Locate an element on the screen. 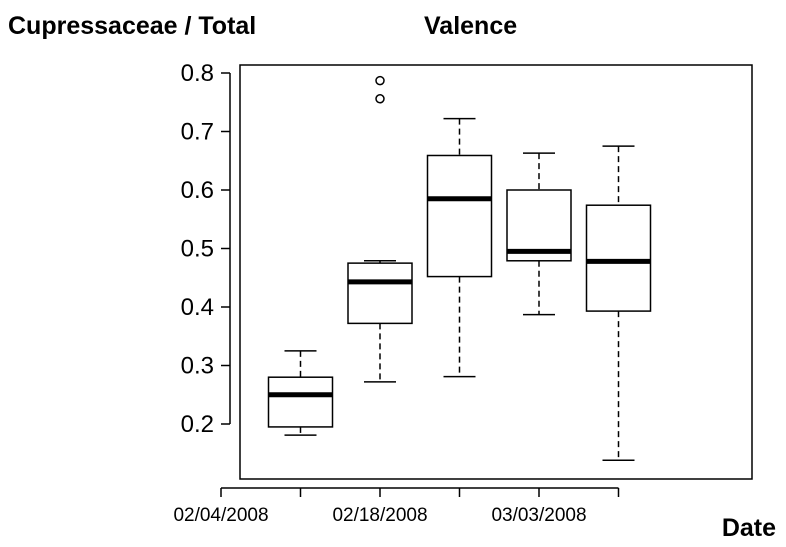 This screenshot has height=547, width=786. chart-title: Valence is located at coordinates (470, 26).